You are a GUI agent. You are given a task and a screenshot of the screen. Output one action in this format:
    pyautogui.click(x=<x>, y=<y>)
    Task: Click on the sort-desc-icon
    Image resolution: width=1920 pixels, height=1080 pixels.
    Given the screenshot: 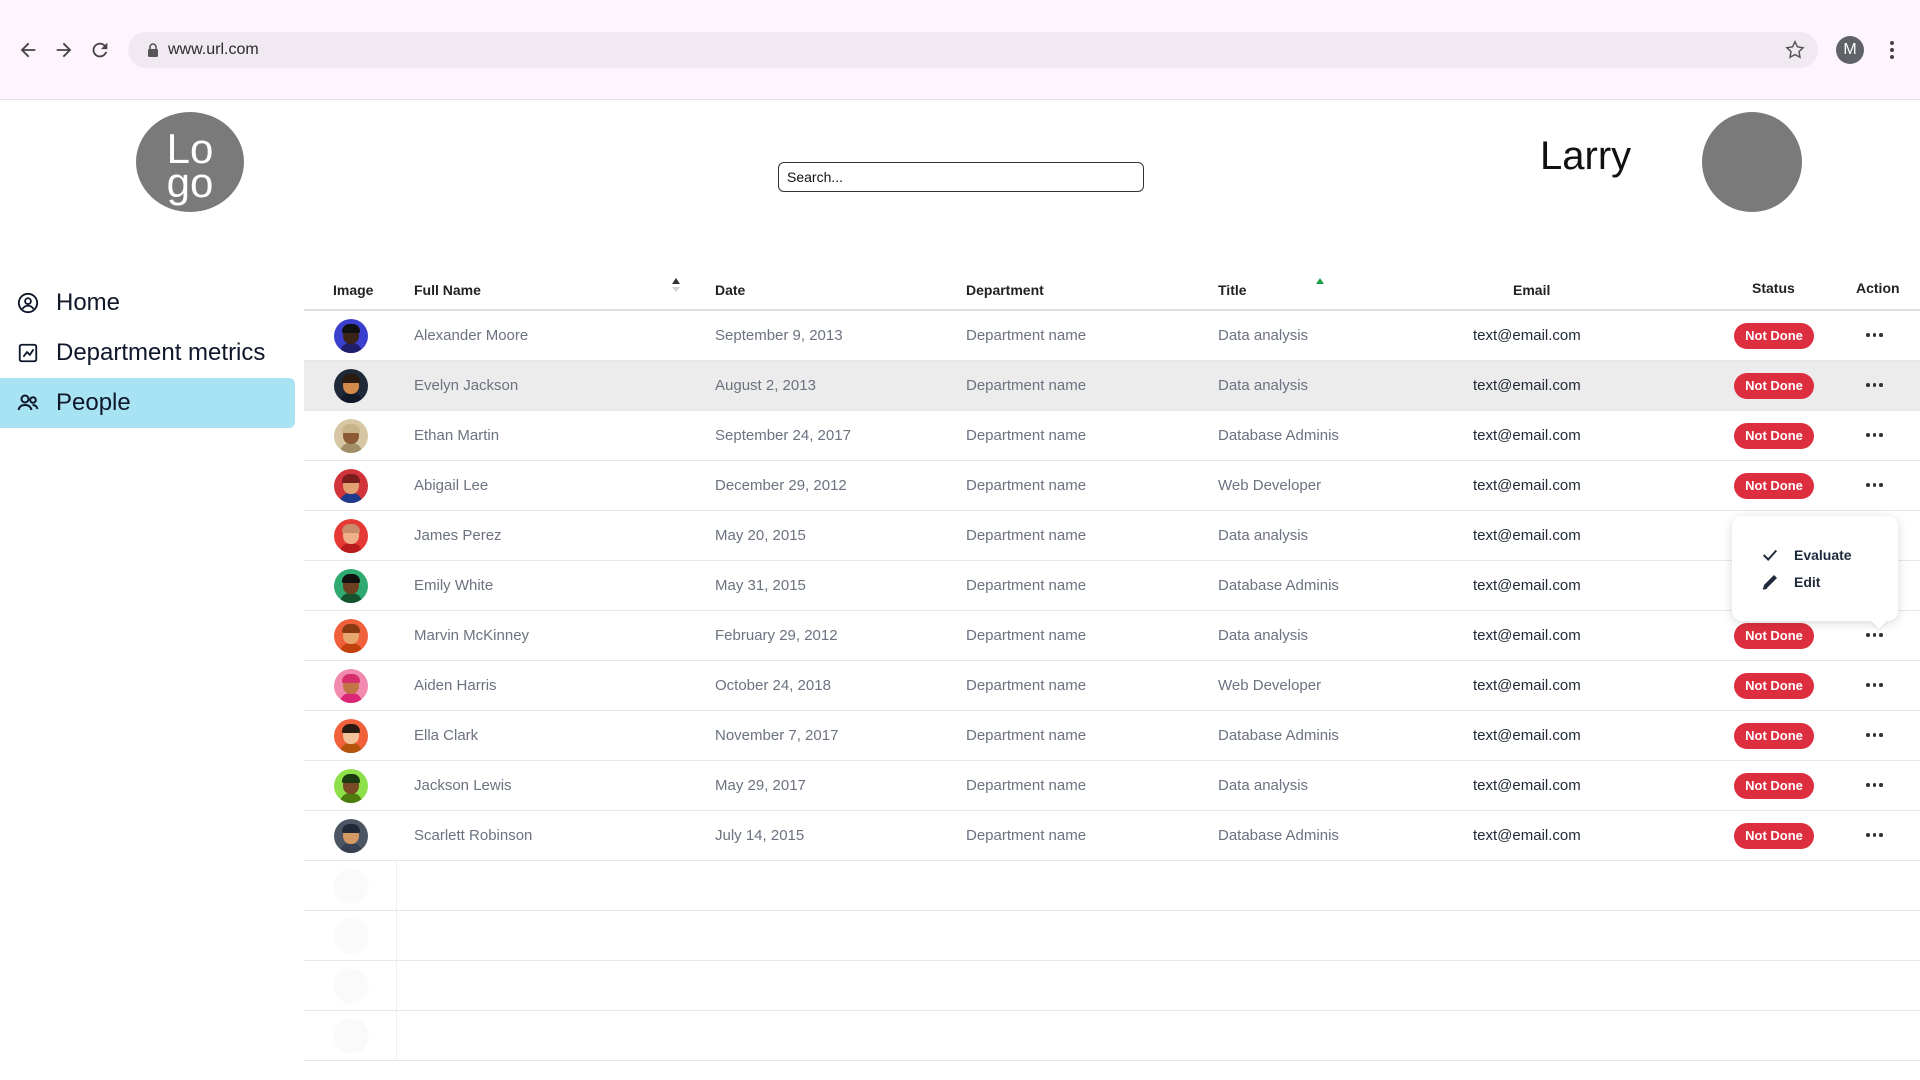 What is the action you would take?
    pyautogui.click(x=676, y=289)
    